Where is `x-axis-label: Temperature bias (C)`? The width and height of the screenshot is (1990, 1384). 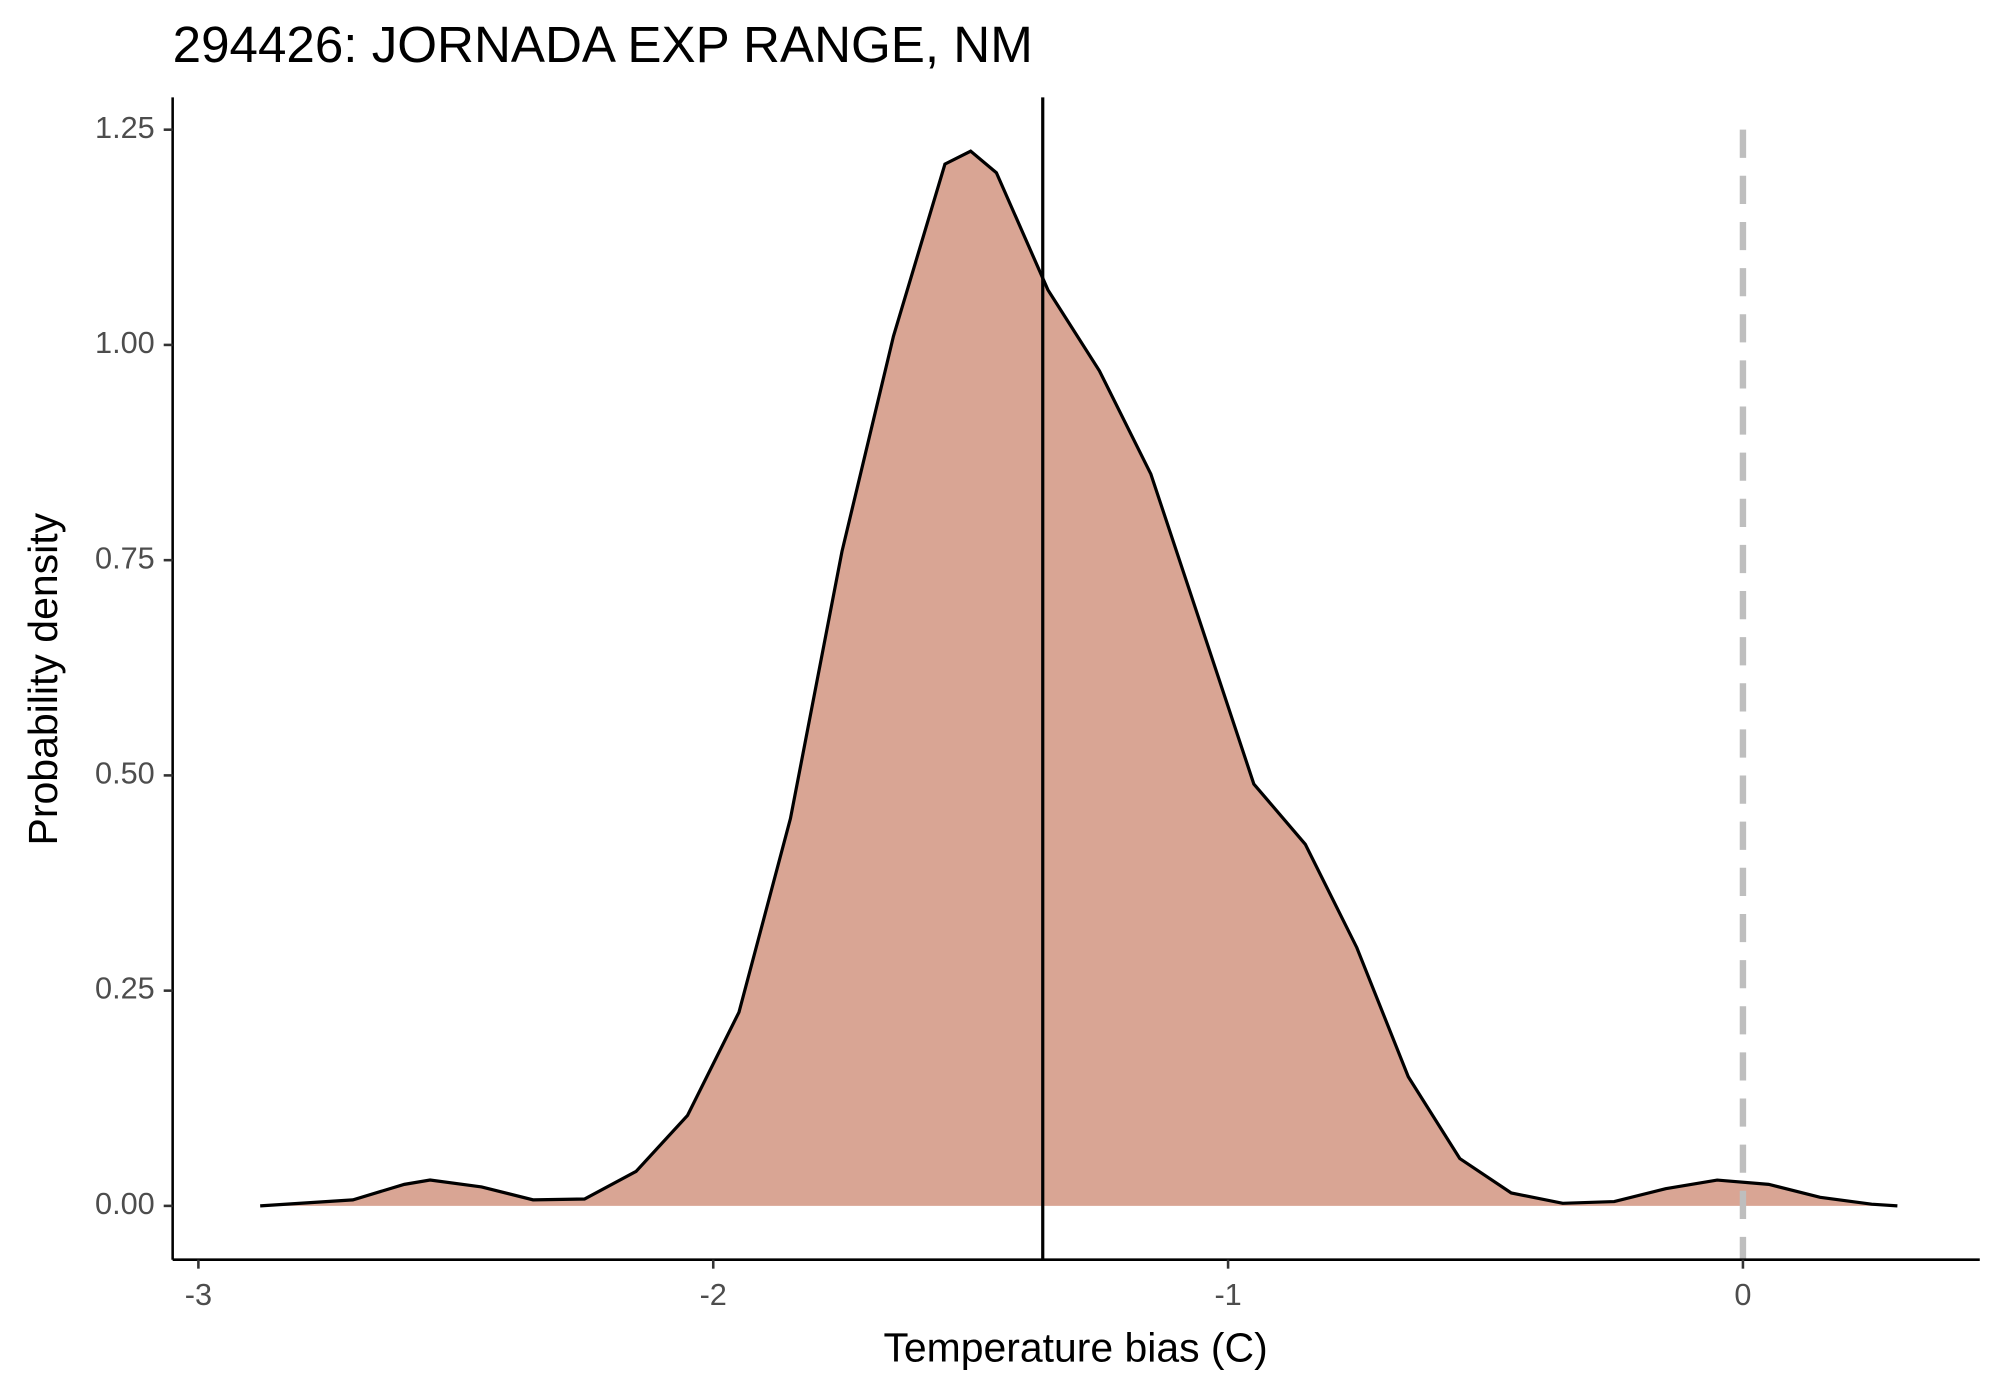
x-axis-label: Temperature bias (C) is located at coordinates (1075, 1347).